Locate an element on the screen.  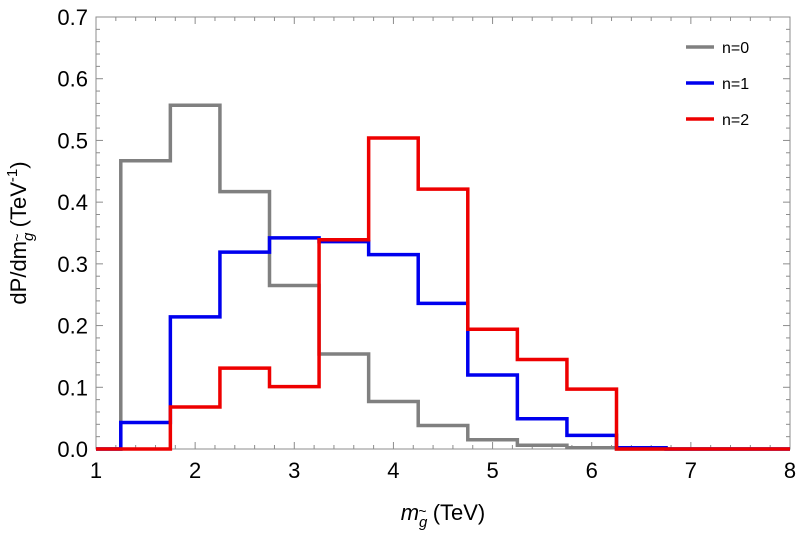
x-tick-label: 8 is located at coordinates (790, 470).